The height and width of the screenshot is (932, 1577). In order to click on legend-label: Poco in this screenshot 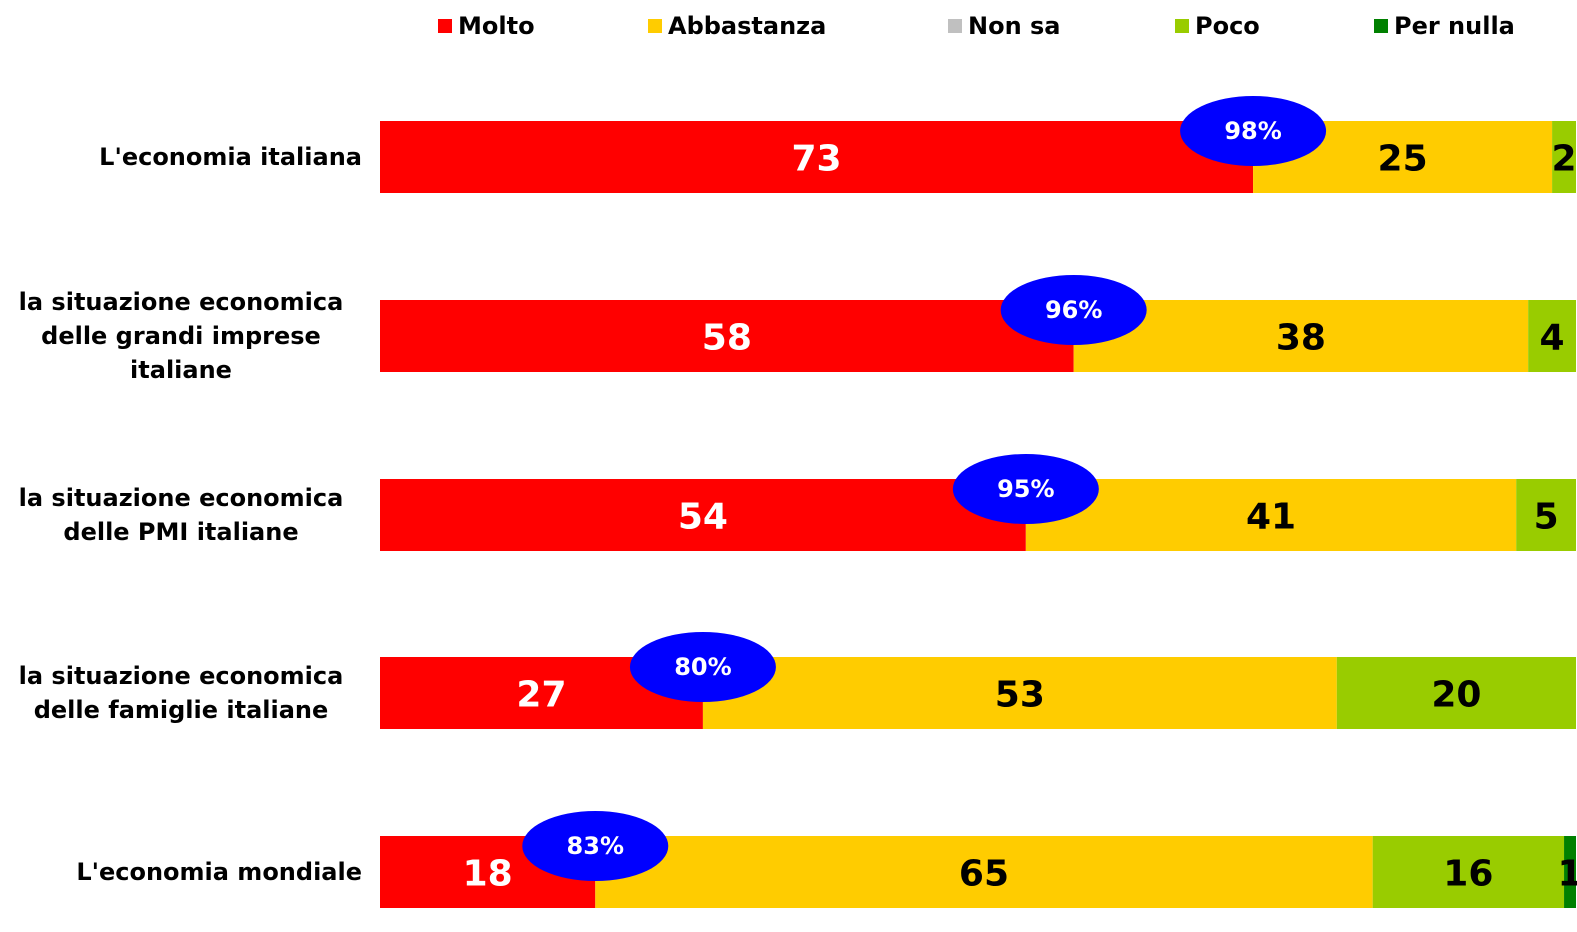, I will do `click(1227, 26)`.